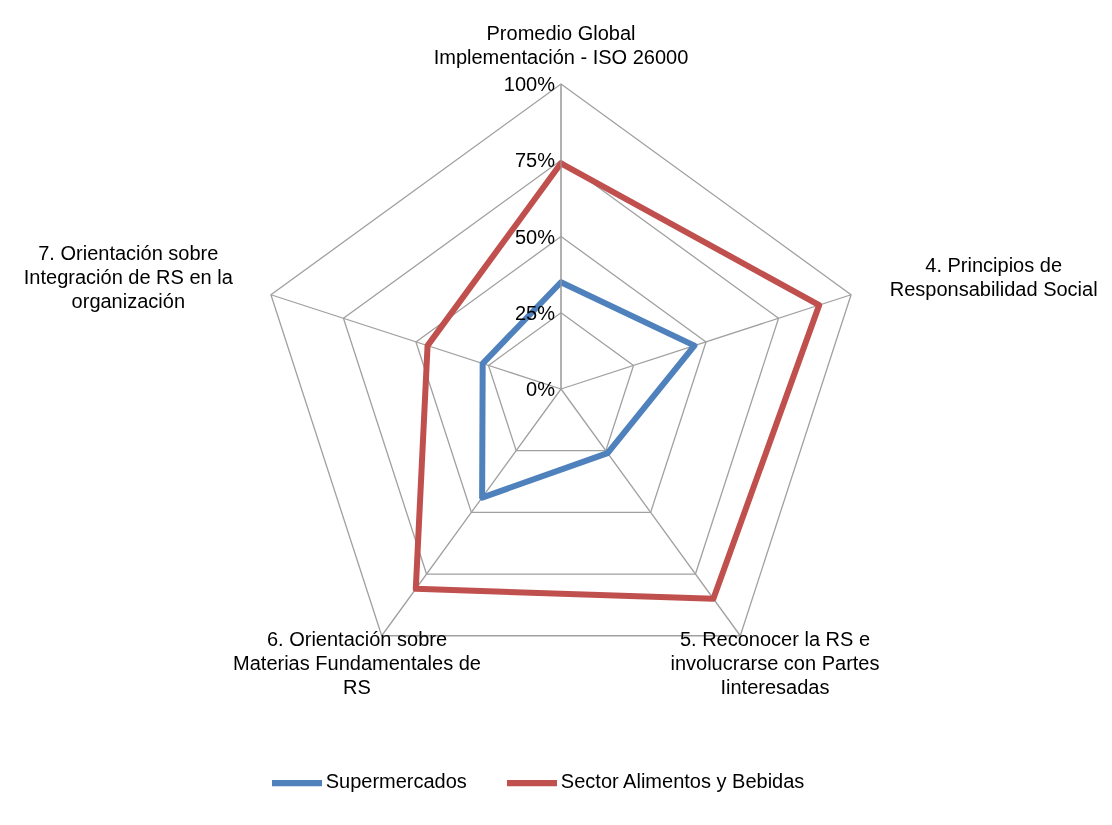 This screenshot has height=825, width=1112. What do you see at coordinates (396, 781) in the screenshot?
I see `legend-label: Supermercados` at bounding box center [396, 781].